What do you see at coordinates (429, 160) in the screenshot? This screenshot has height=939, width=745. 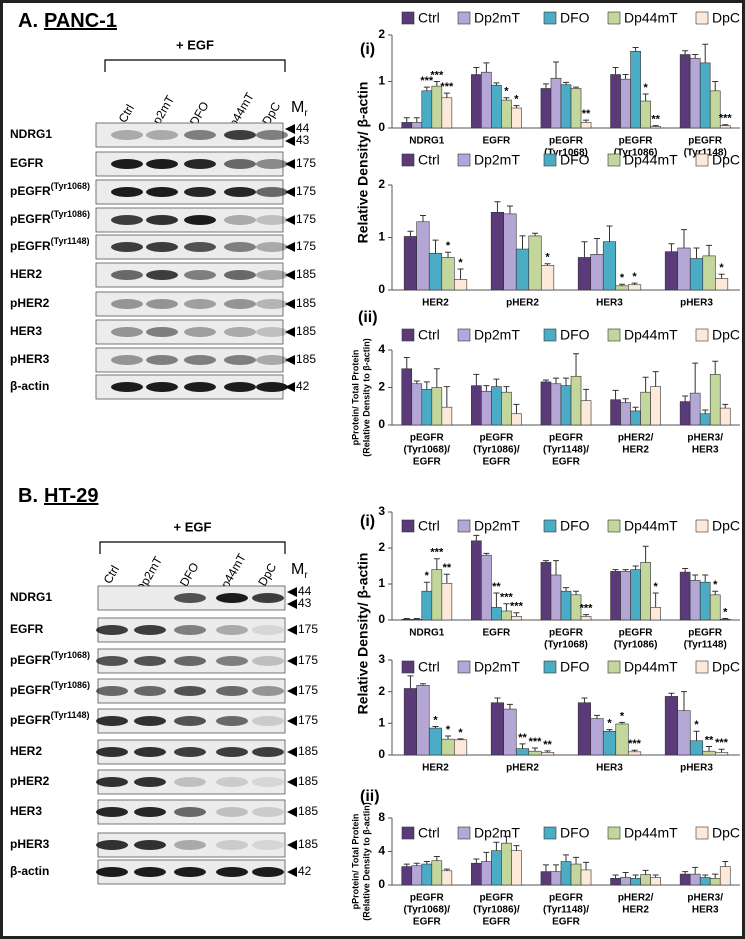 I see `legend-label: Ctrl` at bounding box center [429, 160].